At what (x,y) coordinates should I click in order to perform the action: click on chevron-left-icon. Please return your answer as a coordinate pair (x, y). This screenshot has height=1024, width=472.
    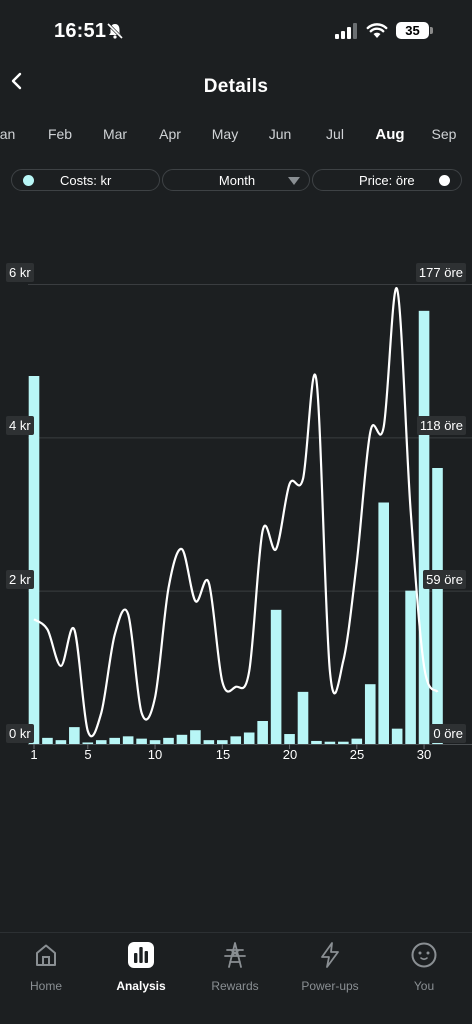
    Looking at the image, I should click on (16, 81).